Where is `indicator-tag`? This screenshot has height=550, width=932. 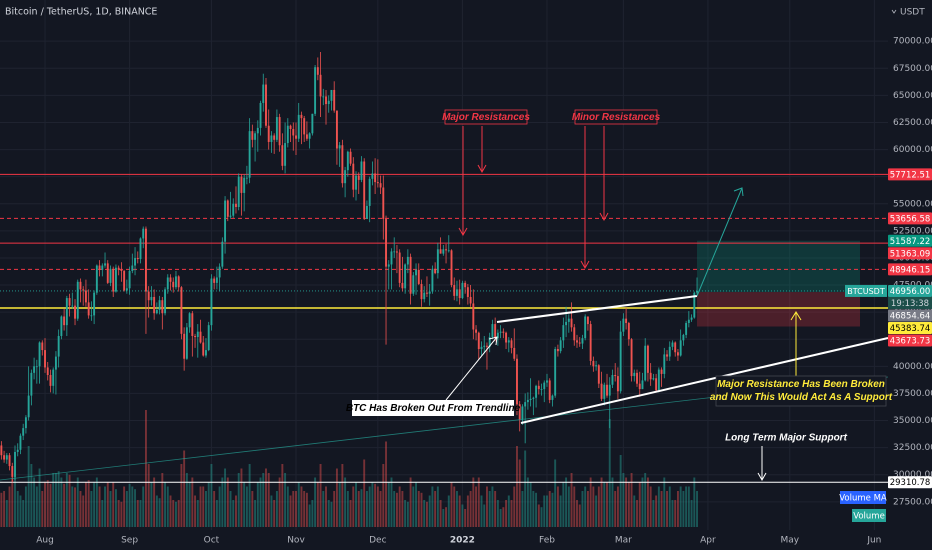
indicator-tag is located at coordinates (863, 497).